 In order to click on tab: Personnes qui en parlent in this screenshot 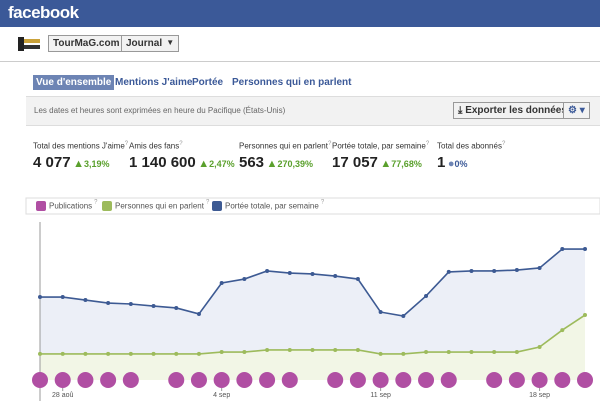, I will do `click(292, 82)`.